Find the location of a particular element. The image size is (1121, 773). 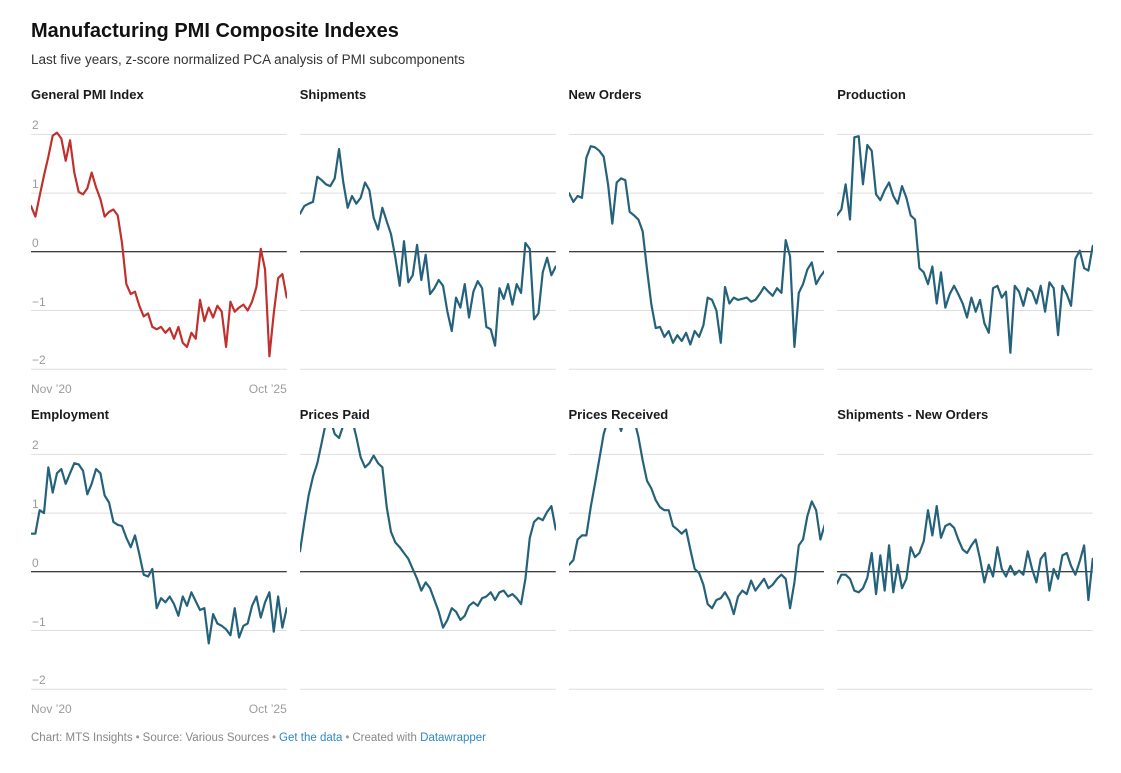

line-chart-prices-paid is located at coordinates (427, 563).